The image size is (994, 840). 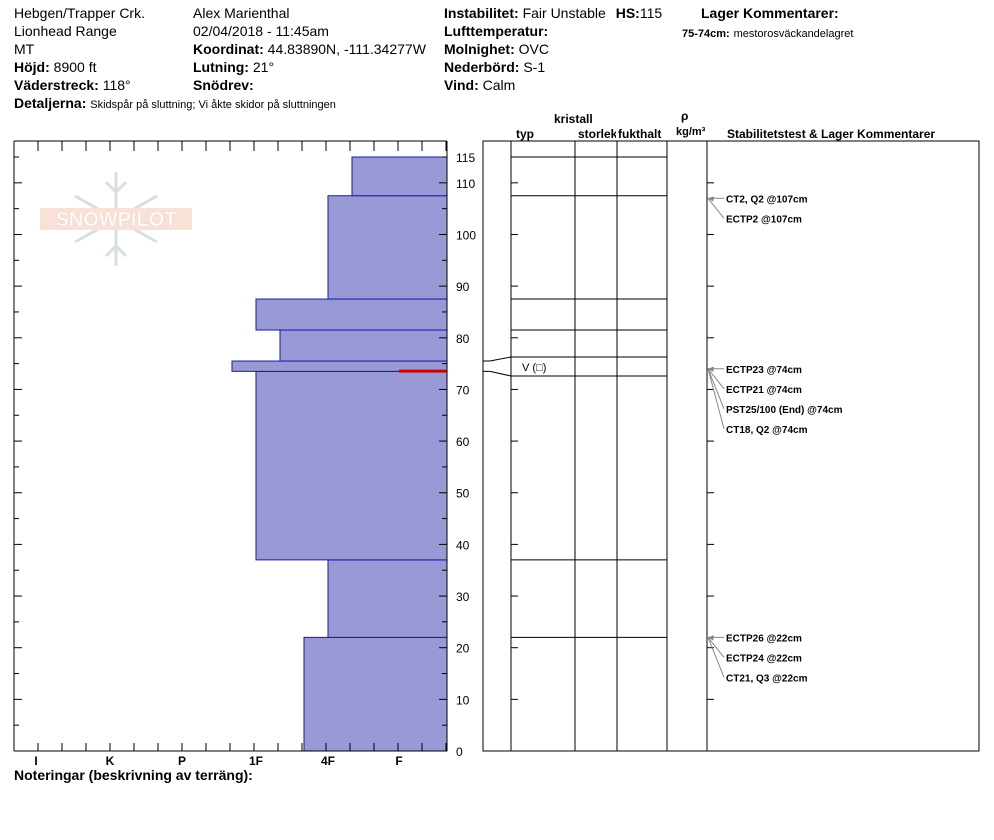 What do you see at coordinates (463, 545) in the screenshot?
I see `depth-tick-label: 40` at bounding box center [463, 545].